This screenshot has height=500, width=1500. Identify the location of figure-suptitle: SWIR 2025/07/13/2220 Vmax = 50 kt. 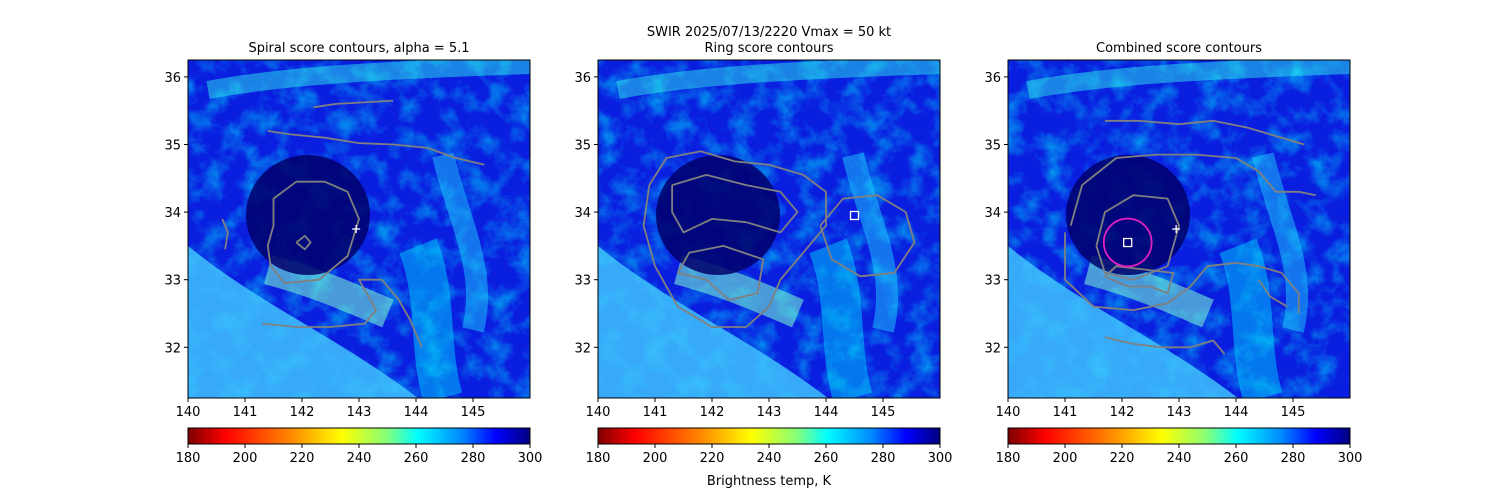
(769, 32).